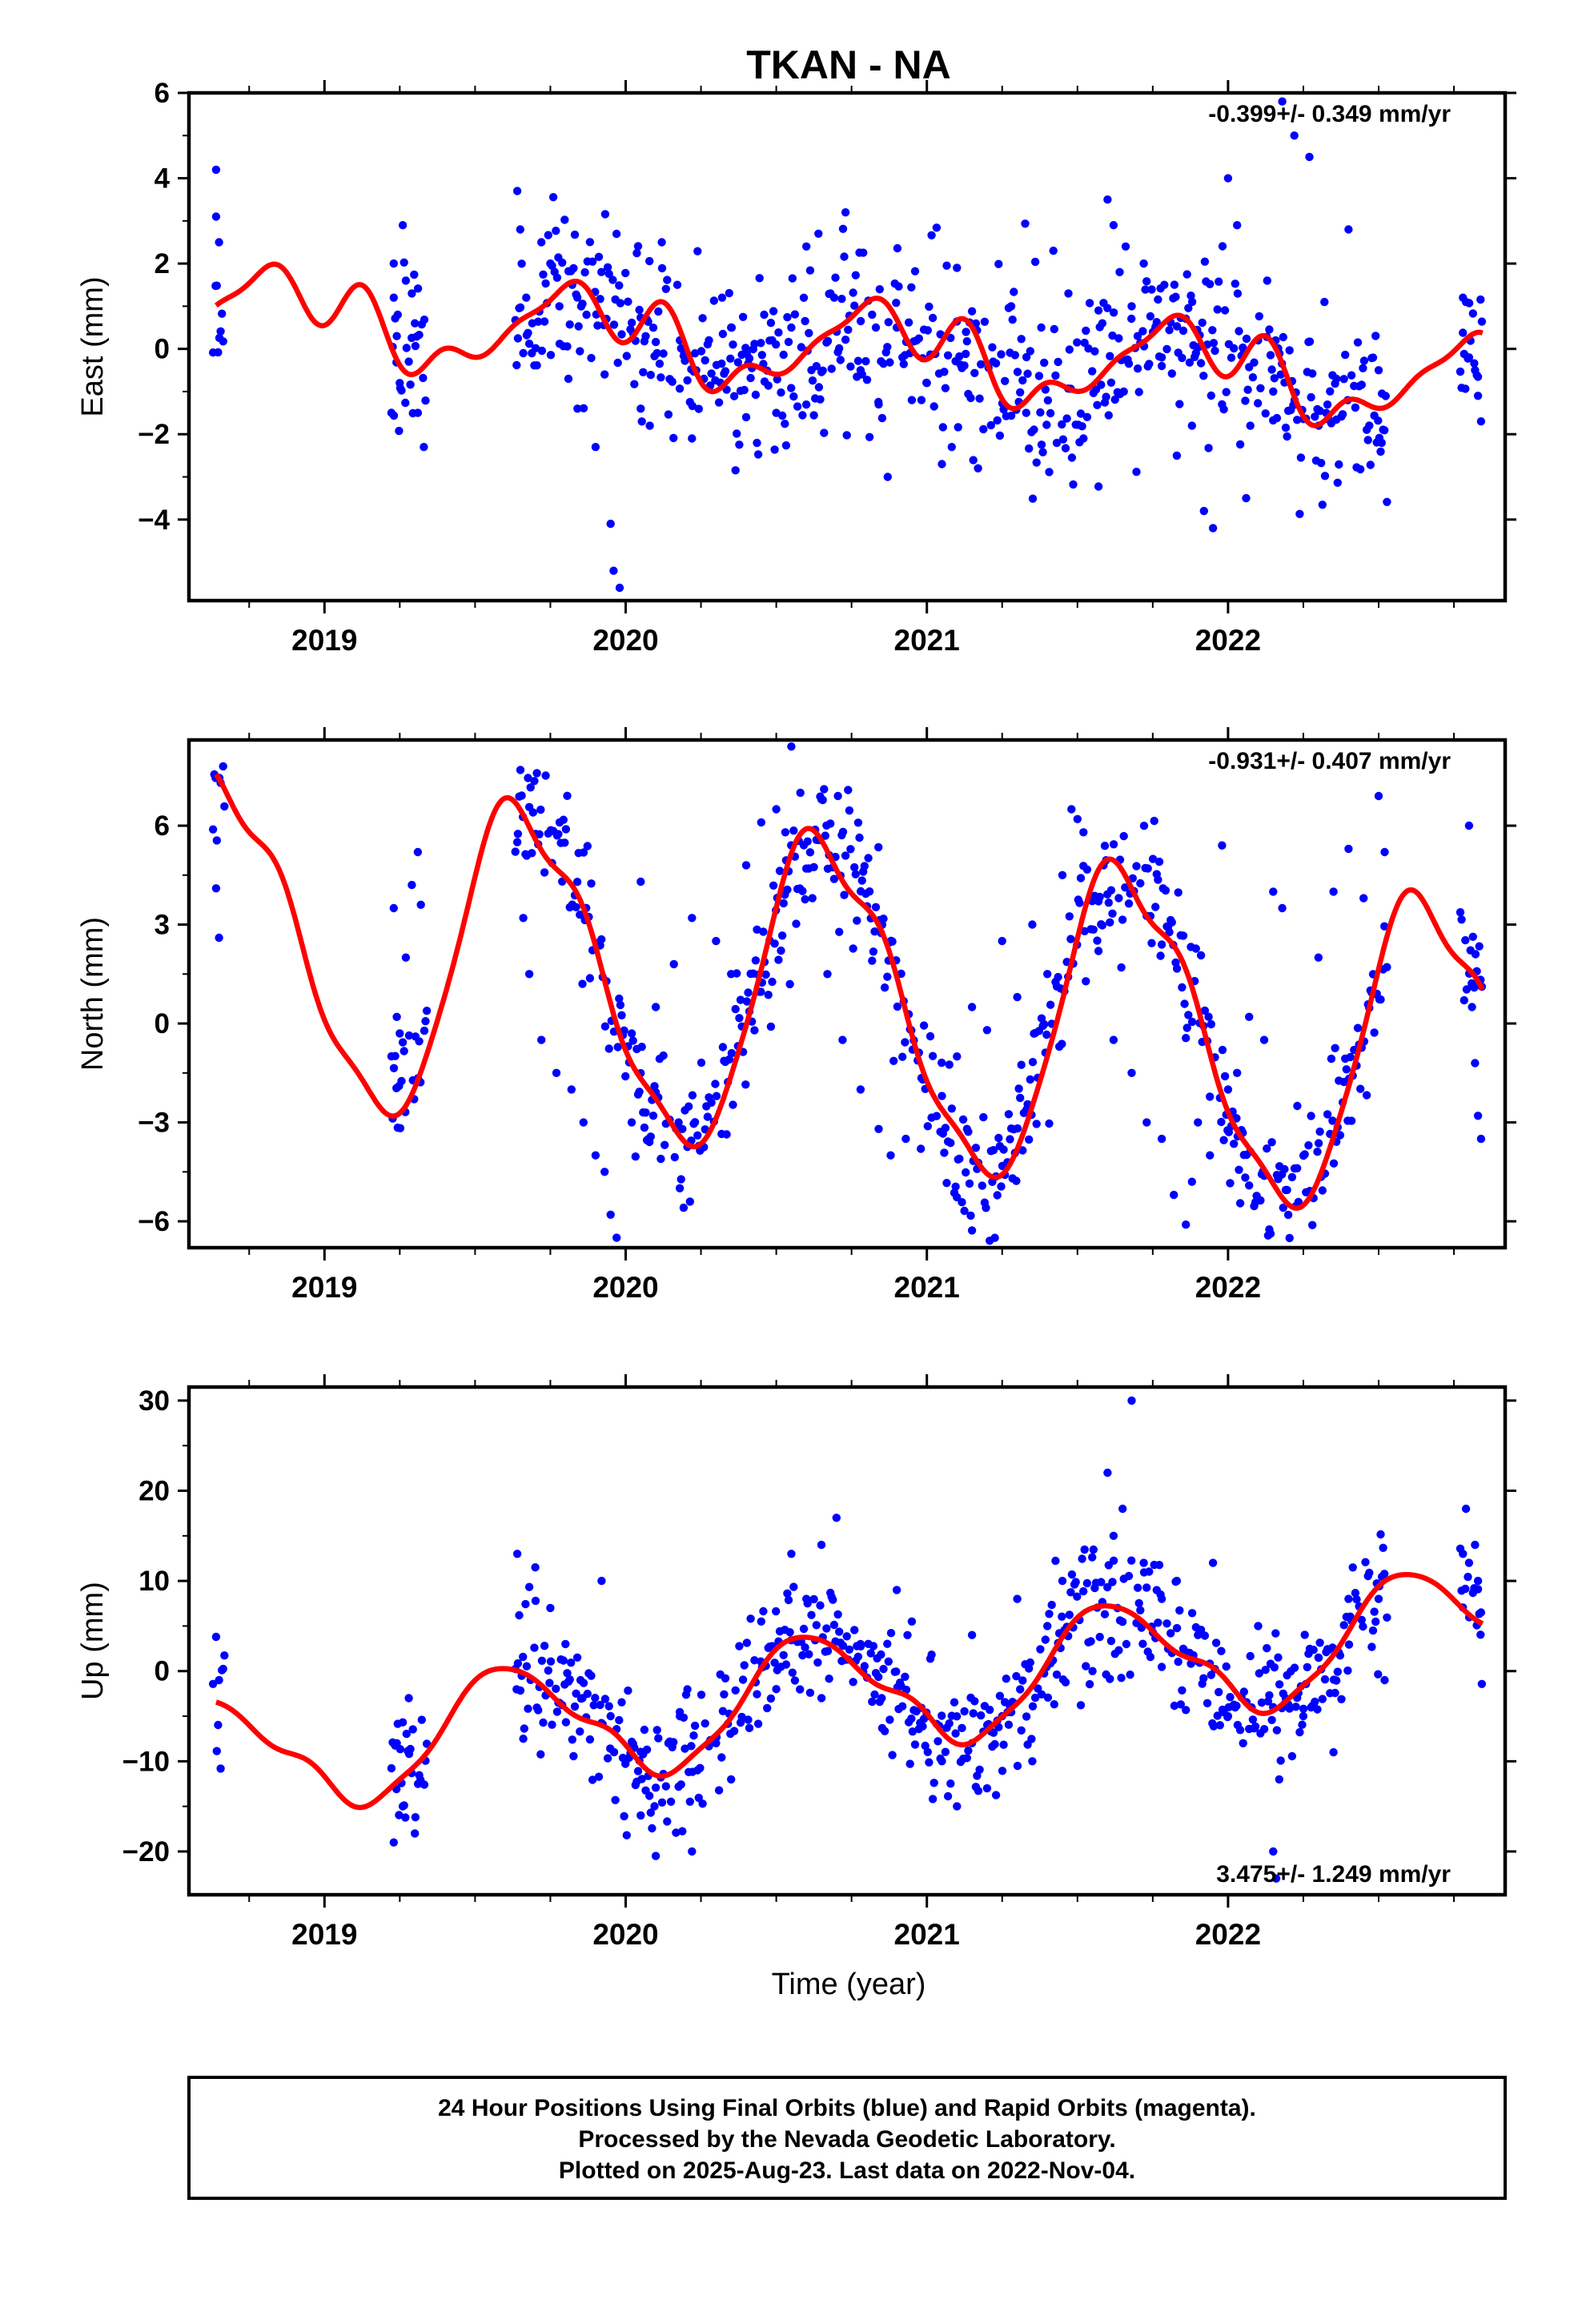 This screenshot has height=2324, width=1582. I want to click on x-tick-label: 2019, so click(324, 1934).